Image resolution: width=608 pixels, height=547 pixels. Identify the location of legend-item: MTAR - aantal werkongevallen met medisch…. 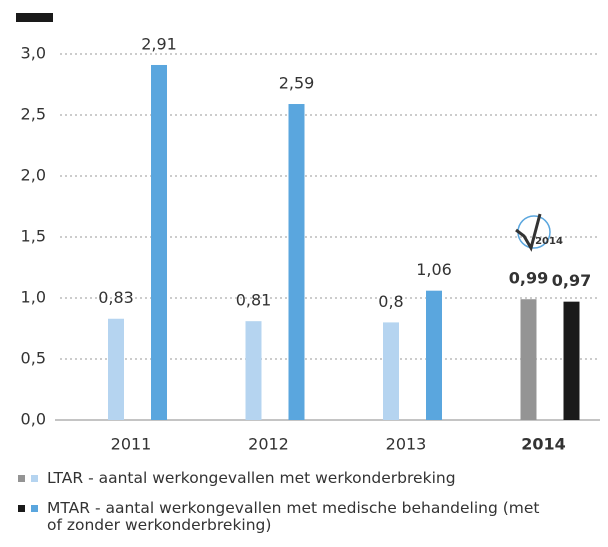
(298, 517).